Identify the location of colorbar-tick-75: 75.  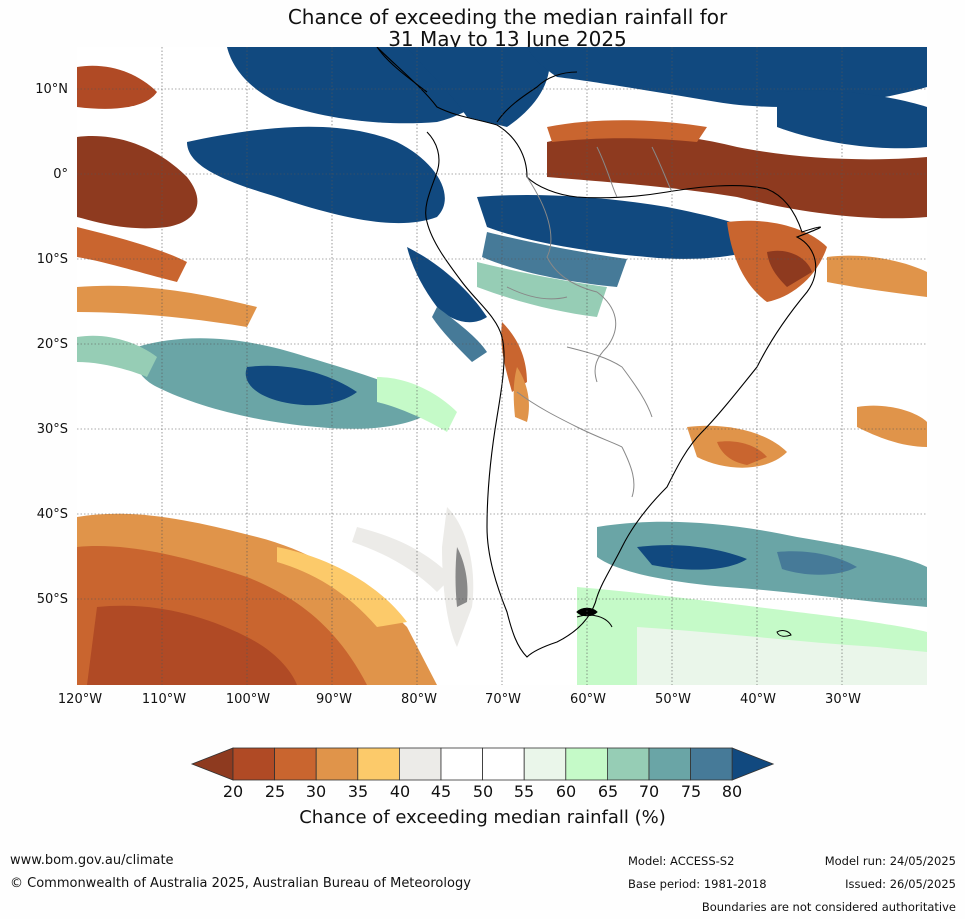
(691, 791).